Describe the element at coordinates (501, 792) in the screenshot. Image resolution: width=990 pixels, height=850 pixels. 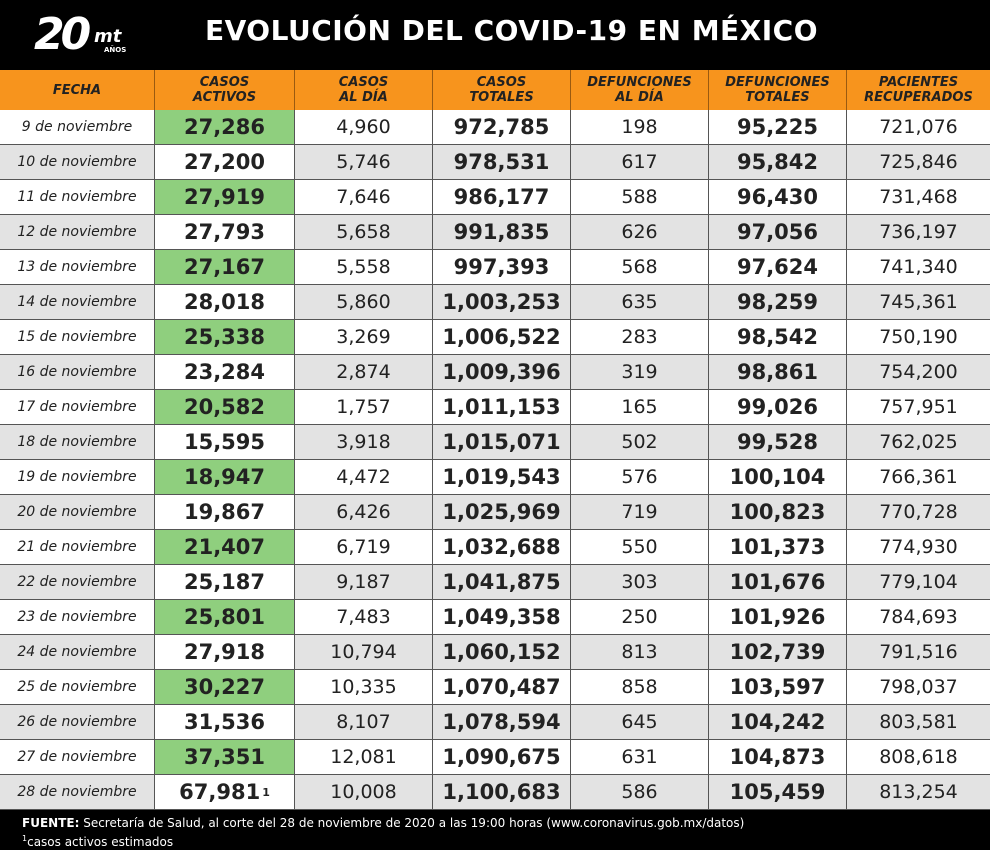
I see `cell-value: 1,100,683` at that location.